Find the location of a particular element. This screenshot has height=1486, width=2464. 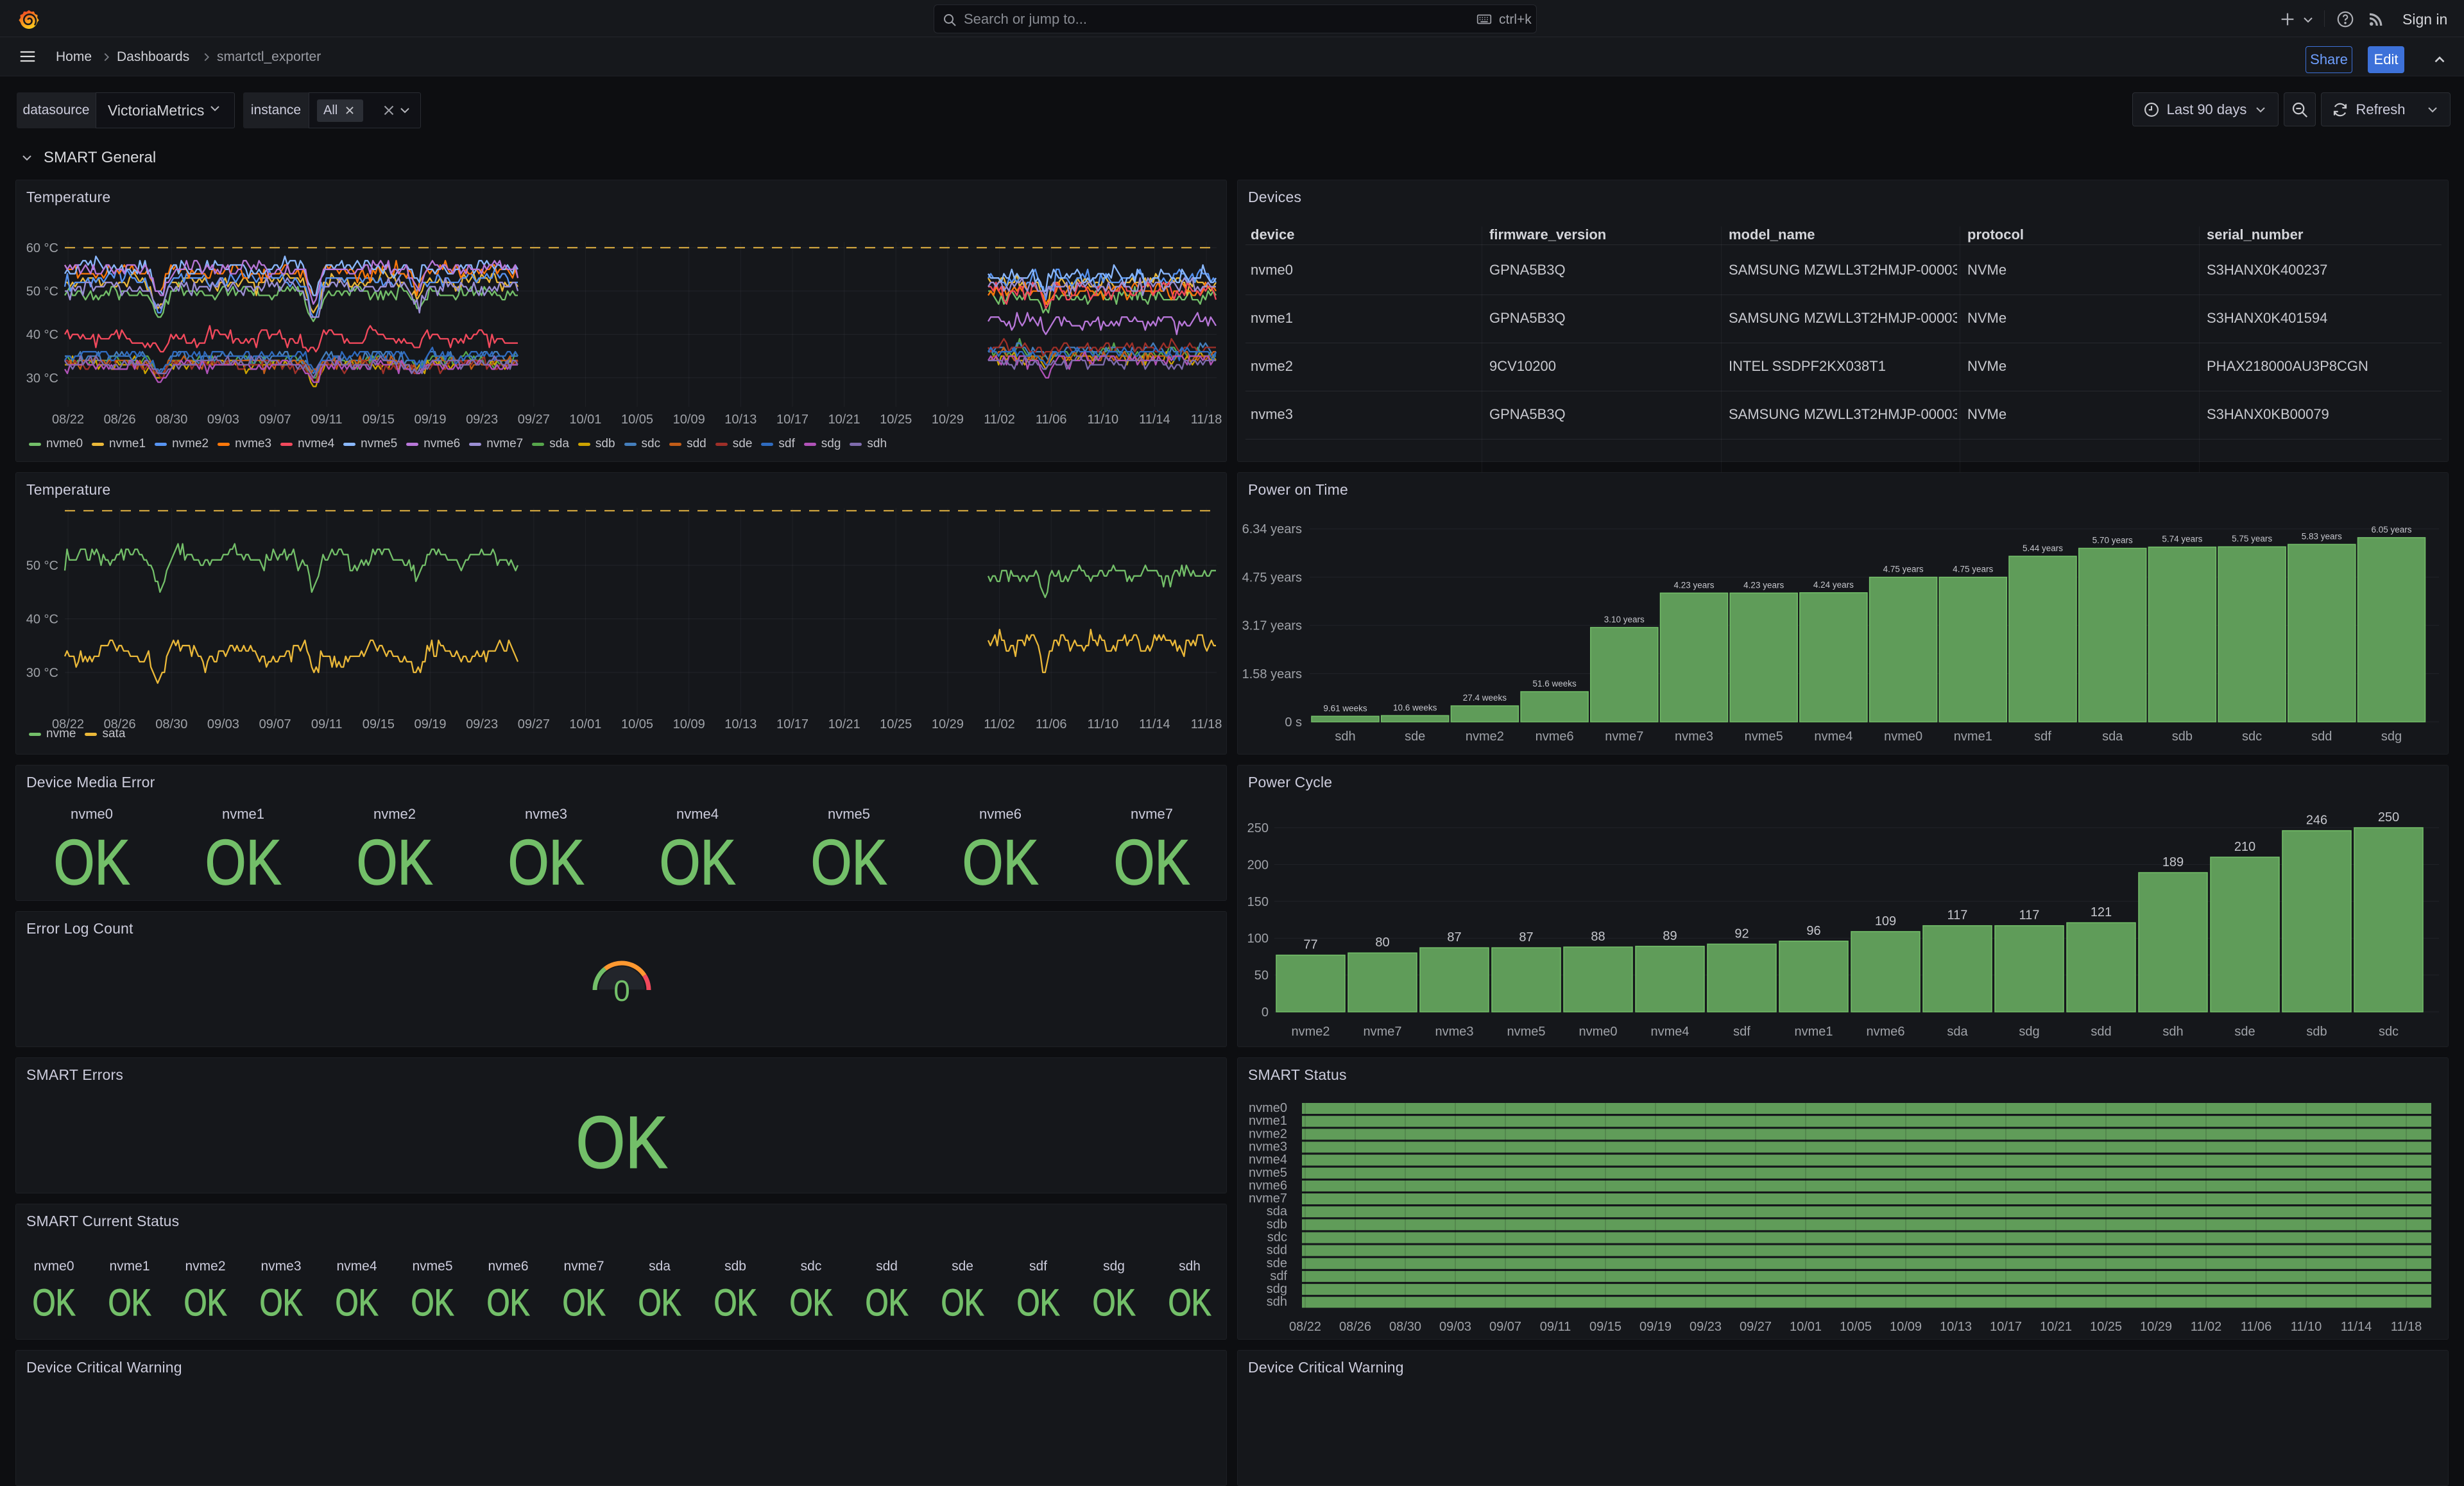

svg-text: 08/22 is located at coordinates (68, 420).